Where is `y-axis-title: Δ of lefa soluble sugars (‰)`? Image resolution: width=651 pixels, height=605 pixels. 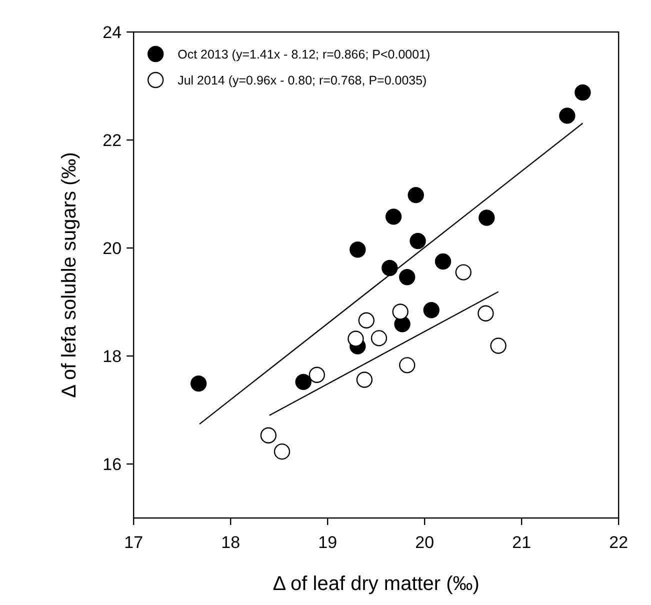 y-axis-title: Δ of lefa soluble sugars (‰) is located at coordinates (69, 275).